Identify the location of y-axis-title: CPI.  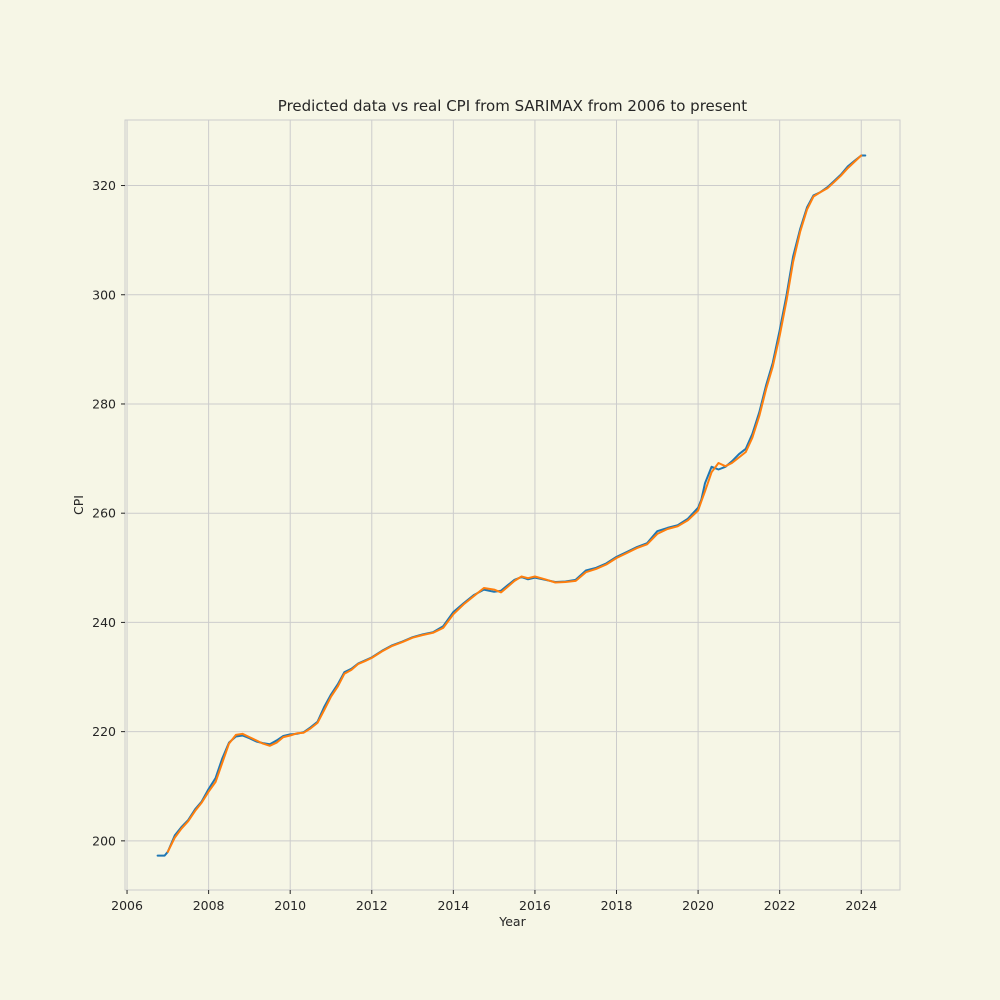
(78, 505).